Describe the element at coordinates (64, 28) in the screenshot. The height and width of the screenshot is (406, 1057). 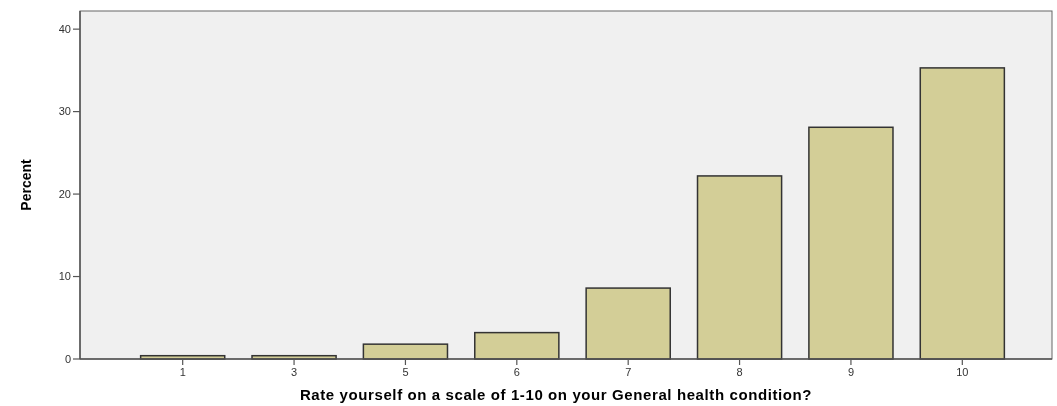
I see `y-tick-label: 40` at that location.